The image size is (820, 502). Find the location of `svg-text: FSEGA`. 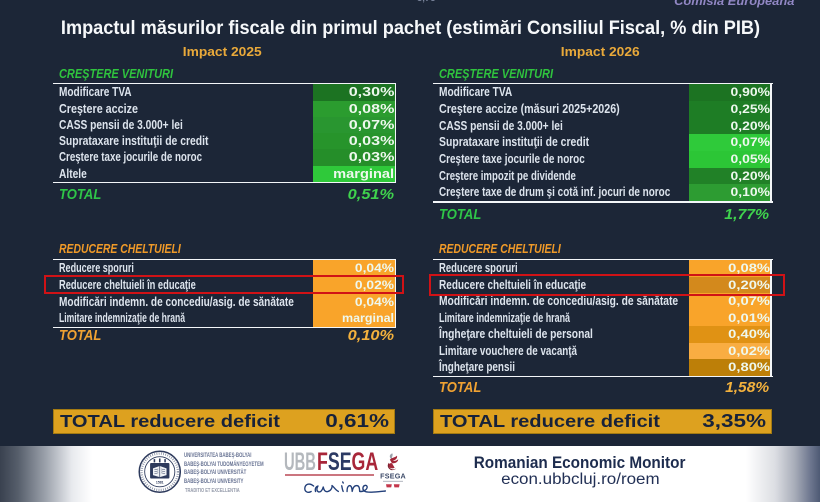

svg-text: FSEGA is located at coordinates (393, 475).